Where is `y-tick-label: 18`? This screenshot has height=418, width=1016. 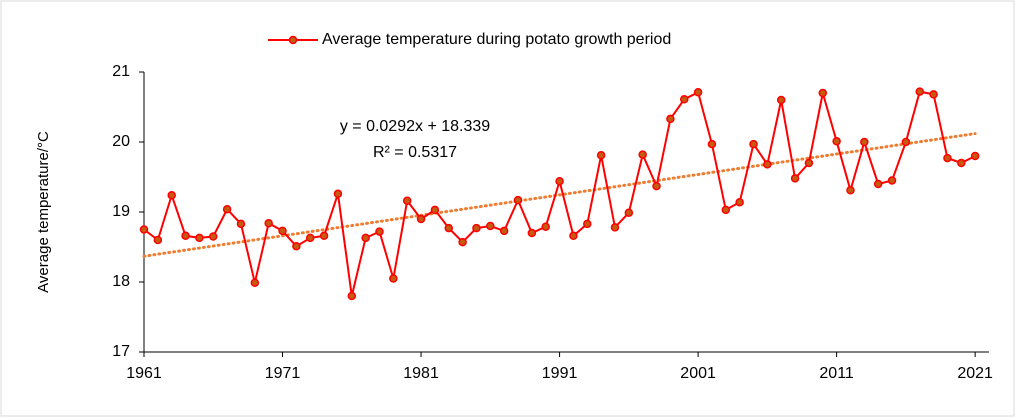 y-tick-label: 18 is located at coordinates (121, 281).